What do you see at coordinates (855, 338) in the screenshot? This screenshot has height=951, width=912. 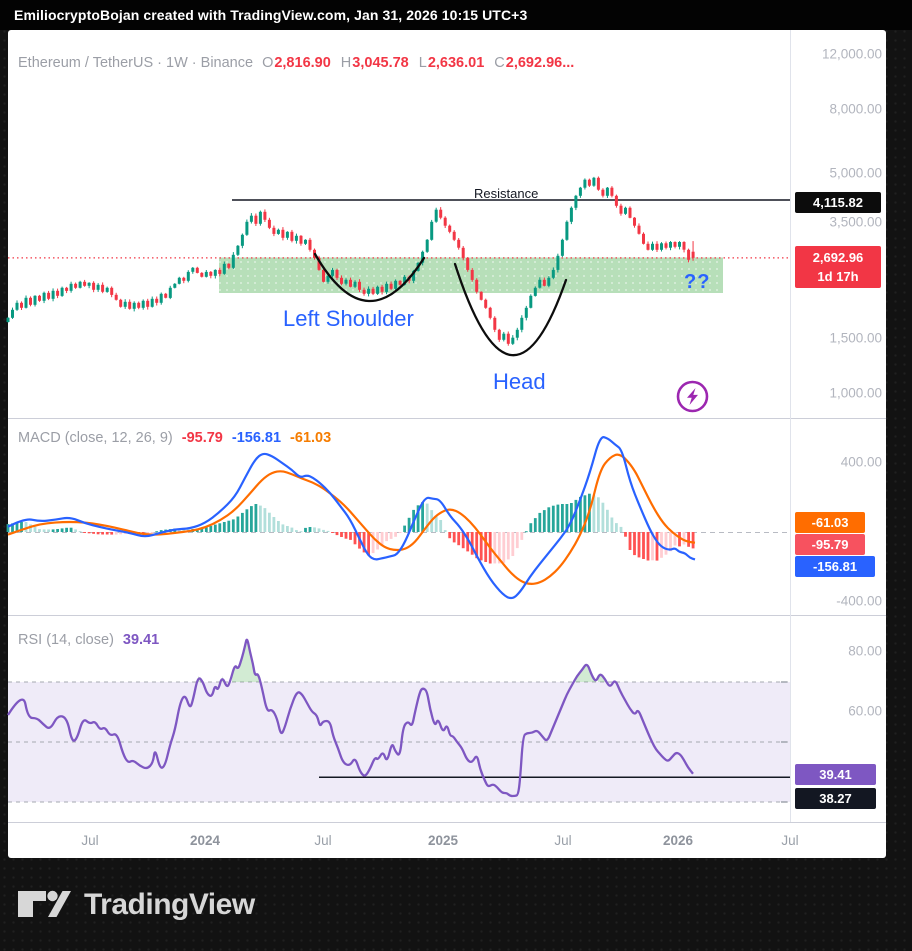 I see `price-tick: 1,500.00` at bounding box center [855, 338].